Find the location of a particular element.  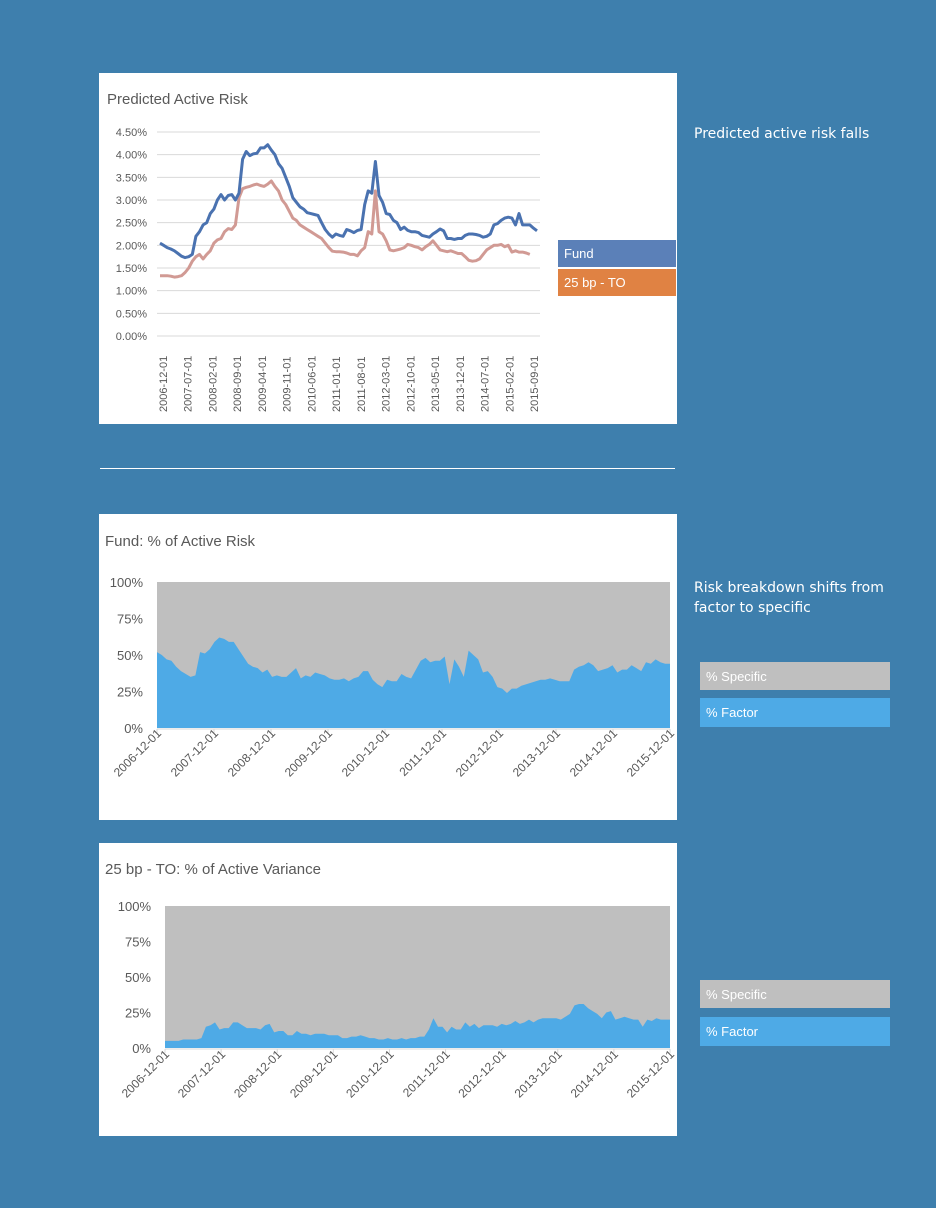

y-tick-label: 4.50% is located at coordinates (131, 133).